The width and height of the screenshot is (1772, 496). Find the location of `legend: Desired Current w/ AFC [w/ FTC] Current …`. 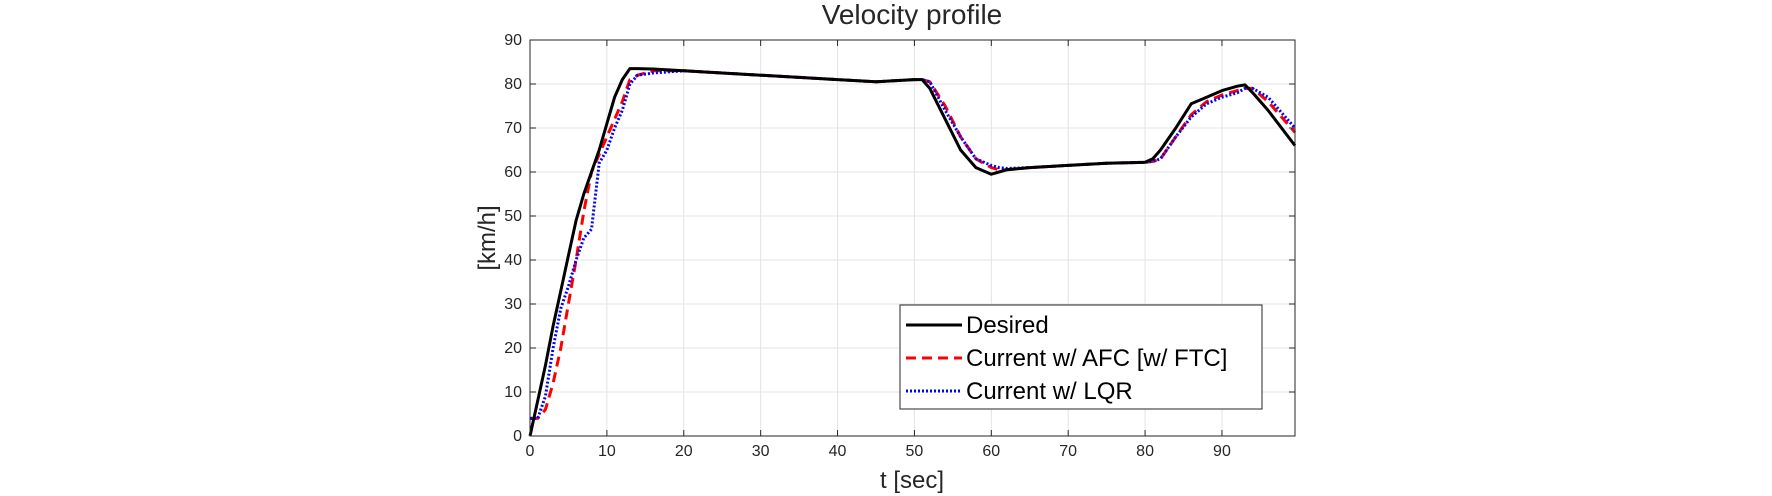

legend: Desired Current w/ AFC [w/ FTC] Current … is located at coordinates (1081, 357).